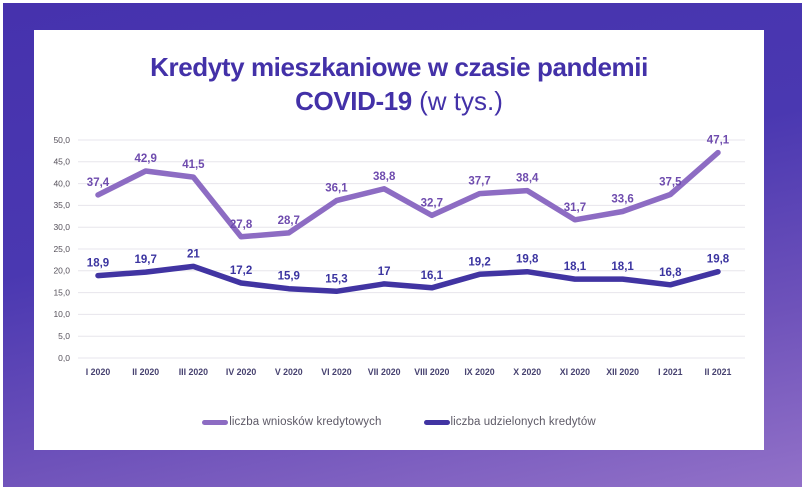  What do you see at coordinates (399, 67) in the screenshot?
I see `chart-title-line1: Kredyty mieszkaniowe w czasie pandemii` at bounding box center [399, 67].